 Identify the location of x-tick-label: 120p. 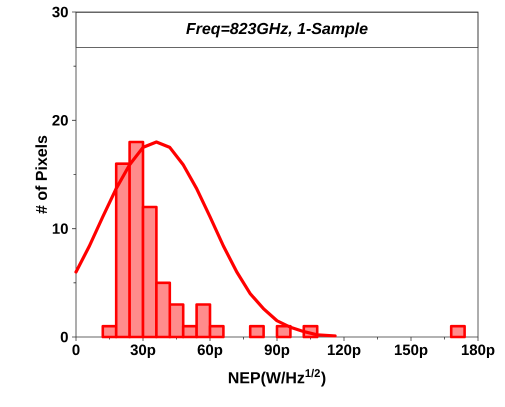
(344, 351).